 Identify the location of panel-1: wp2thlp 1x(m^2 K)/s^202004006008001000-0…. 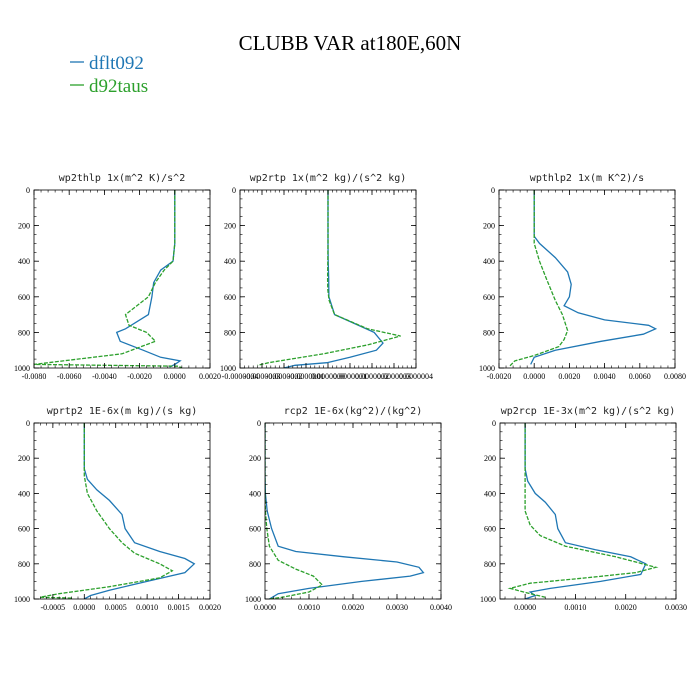
(117, 277).